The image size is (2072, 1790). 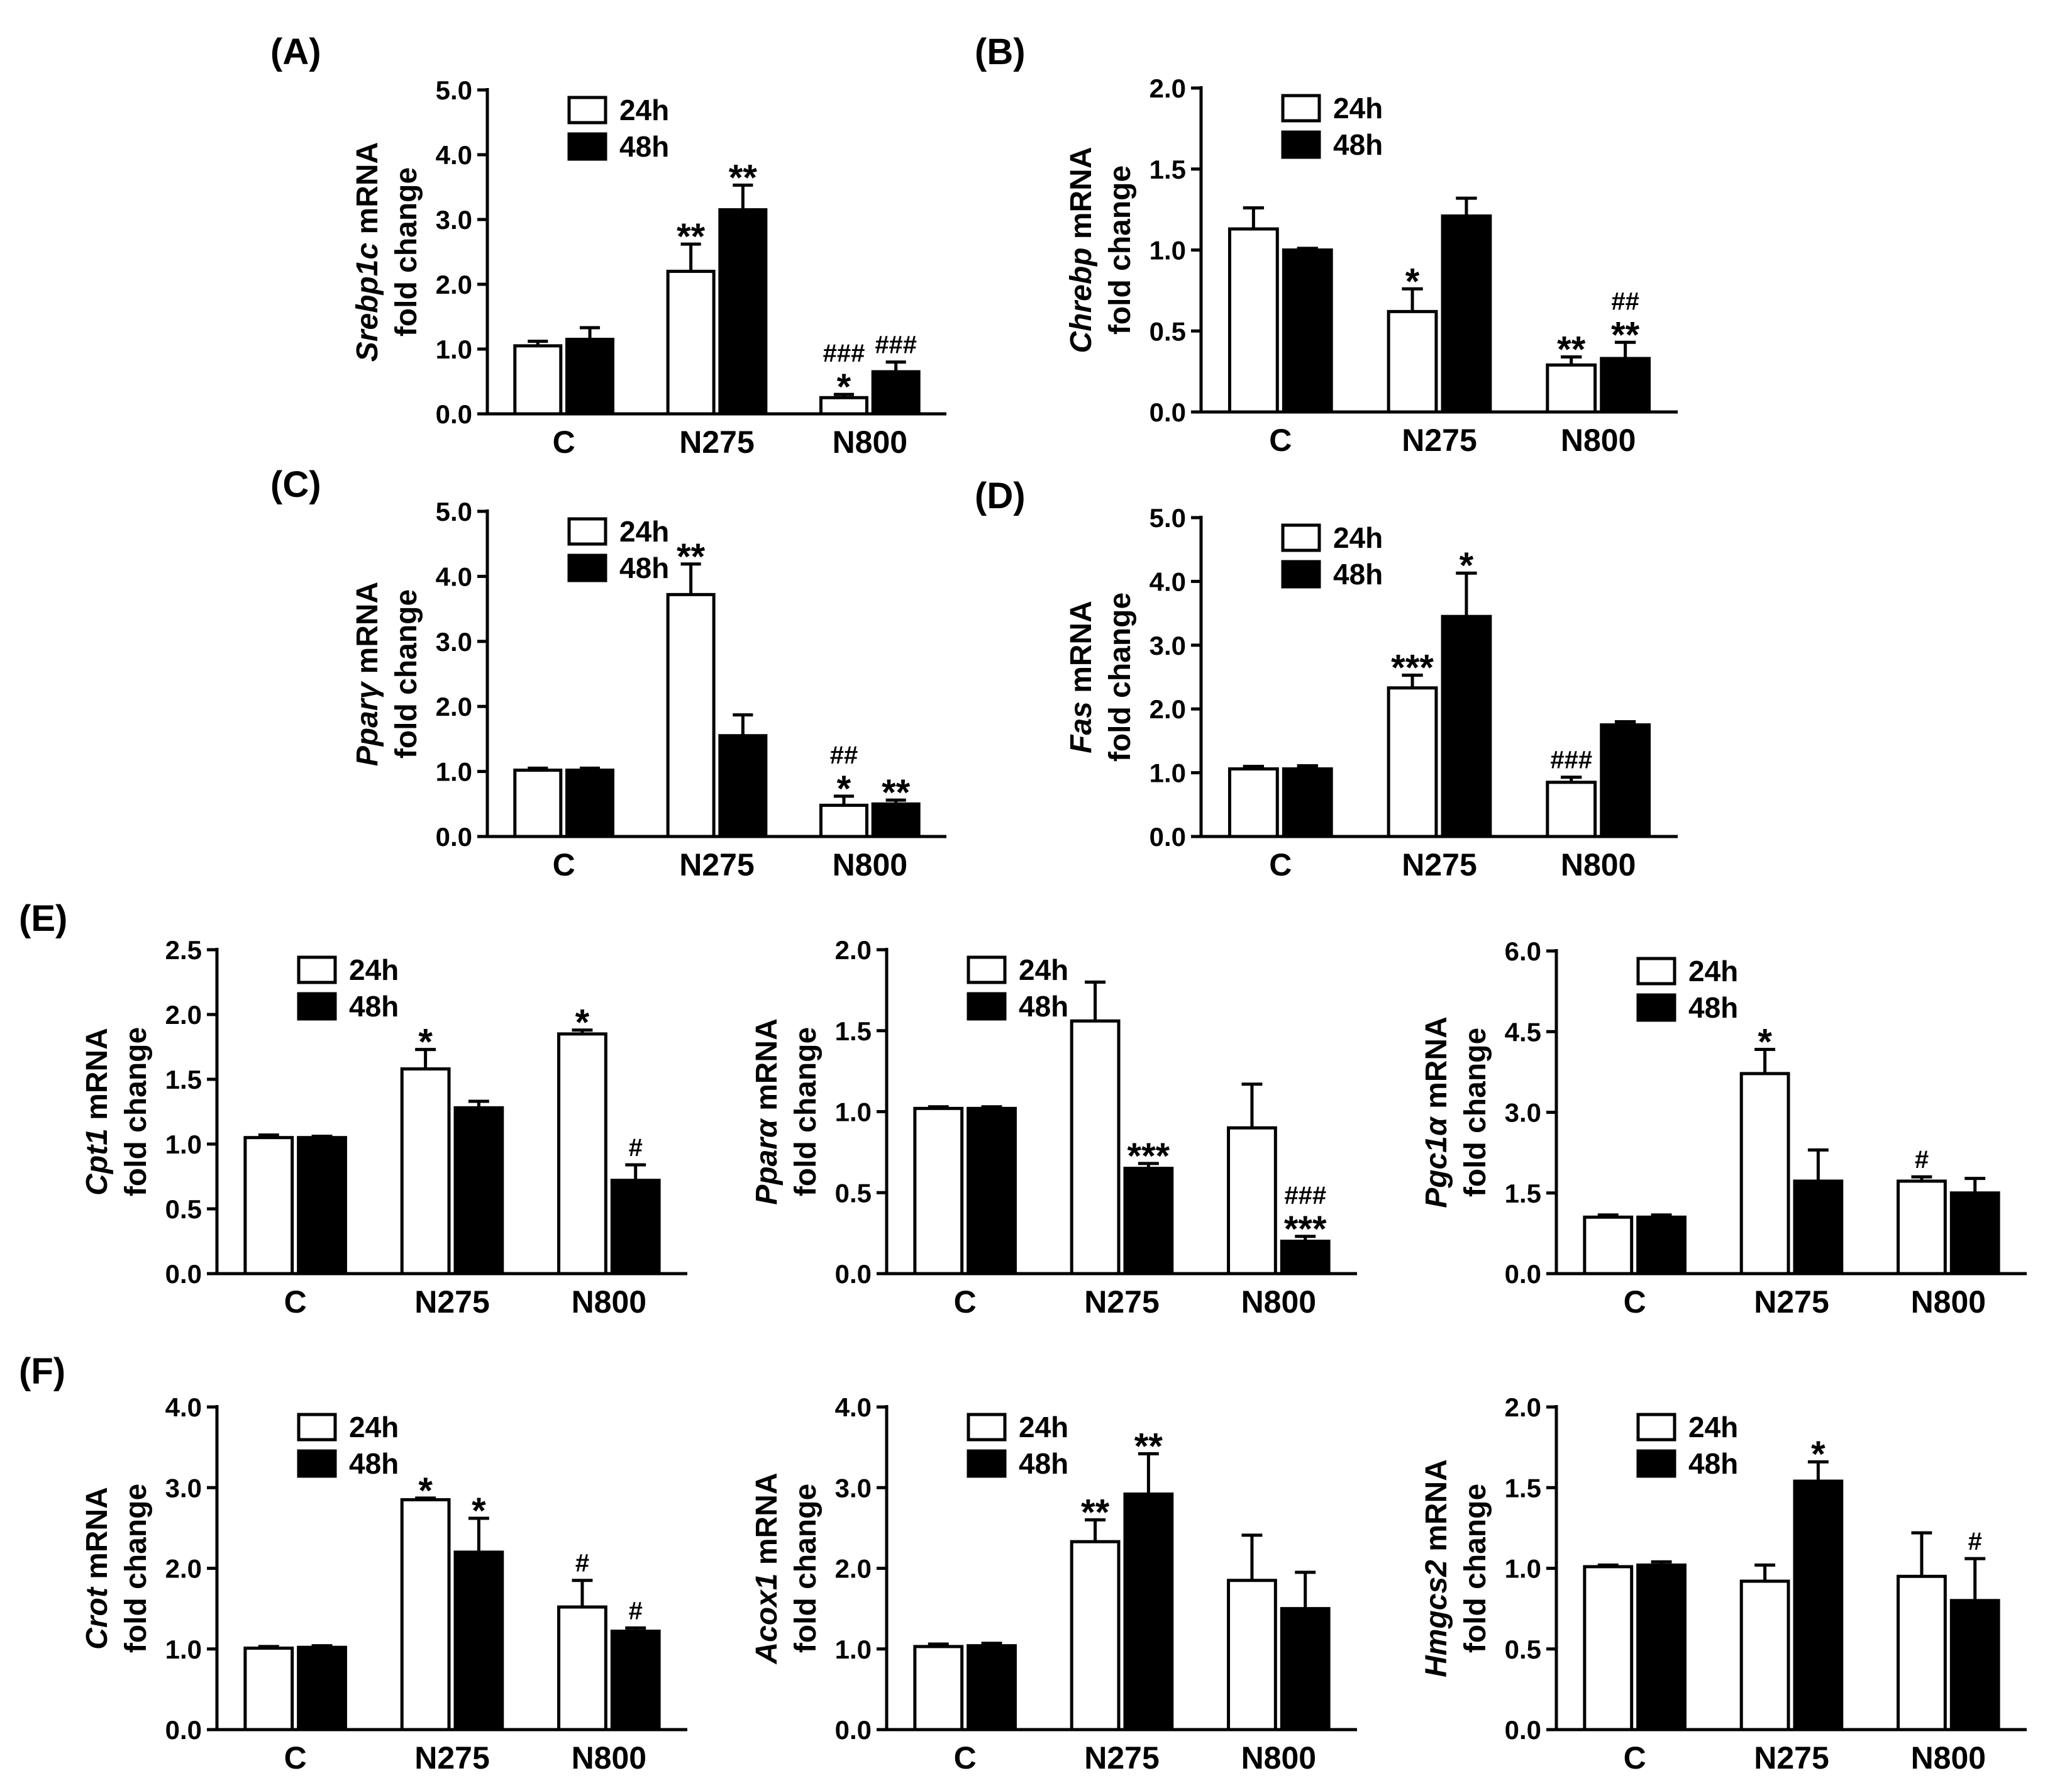 What do you see at coordinates (183, 950) in the screenshot?
I see `y-tick-label: 2.5` at bounding box center [183, 950].